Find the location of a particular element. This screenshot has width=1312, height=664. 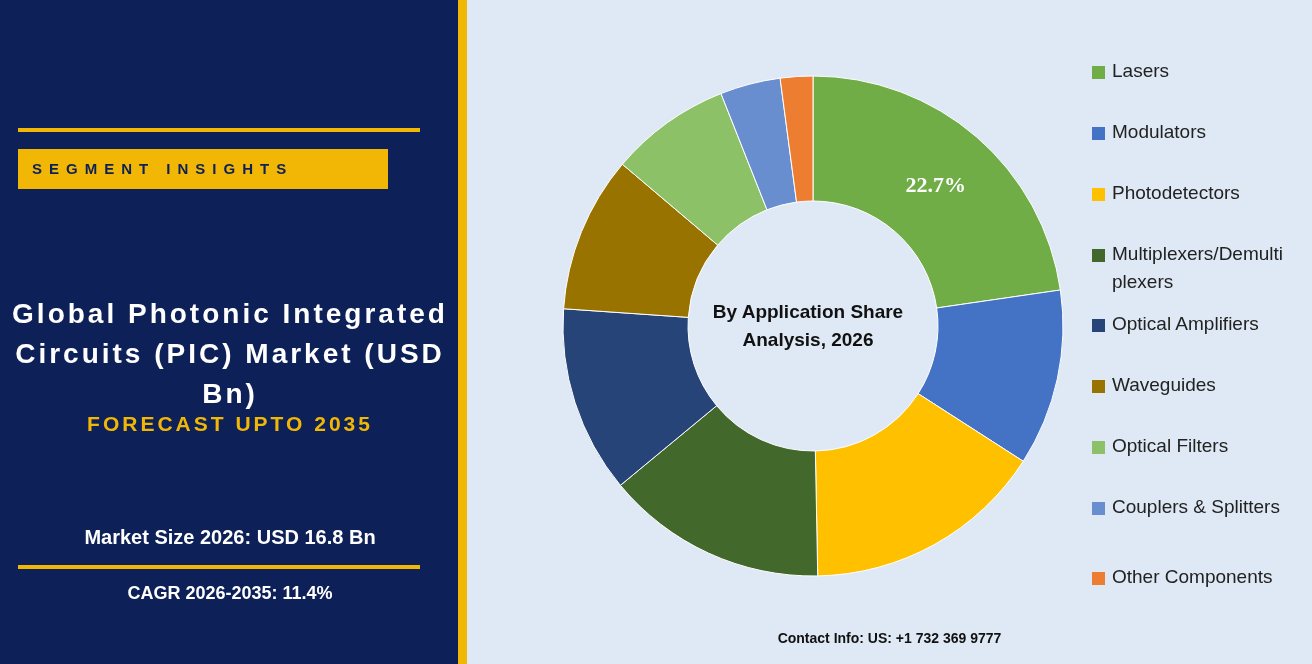

text: CAGR 2026-2035: 11.4% is located at coordinates (230, 593).